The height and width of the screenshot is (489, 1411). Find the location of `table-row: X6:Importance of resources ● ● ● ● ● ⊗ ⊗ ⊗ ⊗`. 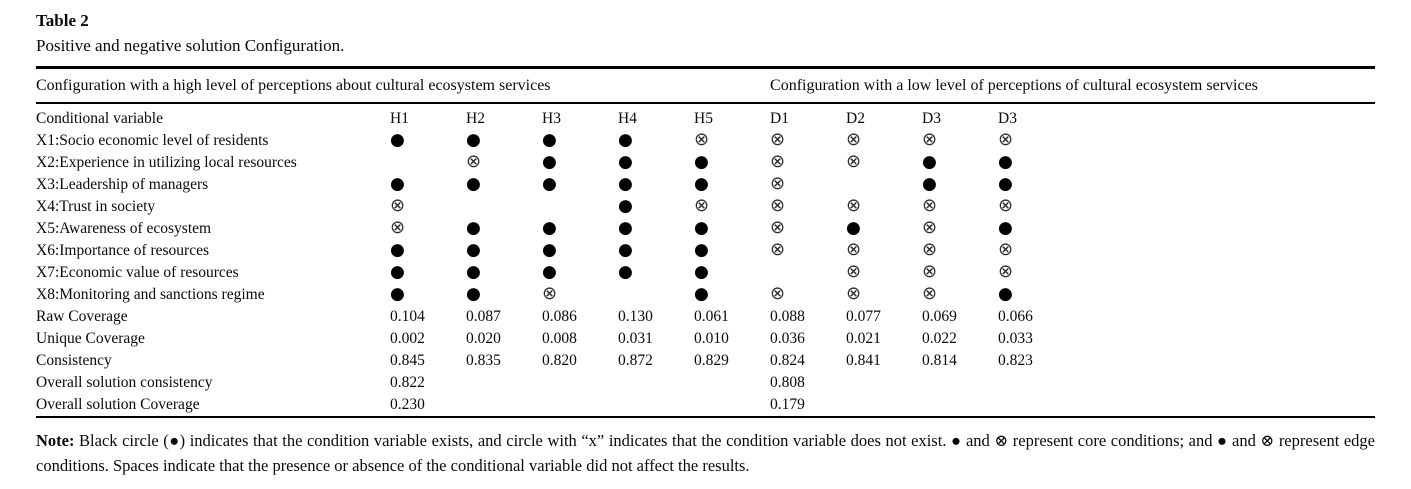

table-row: X6:Importance of resources ● ● ● ● ● ⊗ ⊗ ⊗ ⊗ is located at coordinates (705, 251).